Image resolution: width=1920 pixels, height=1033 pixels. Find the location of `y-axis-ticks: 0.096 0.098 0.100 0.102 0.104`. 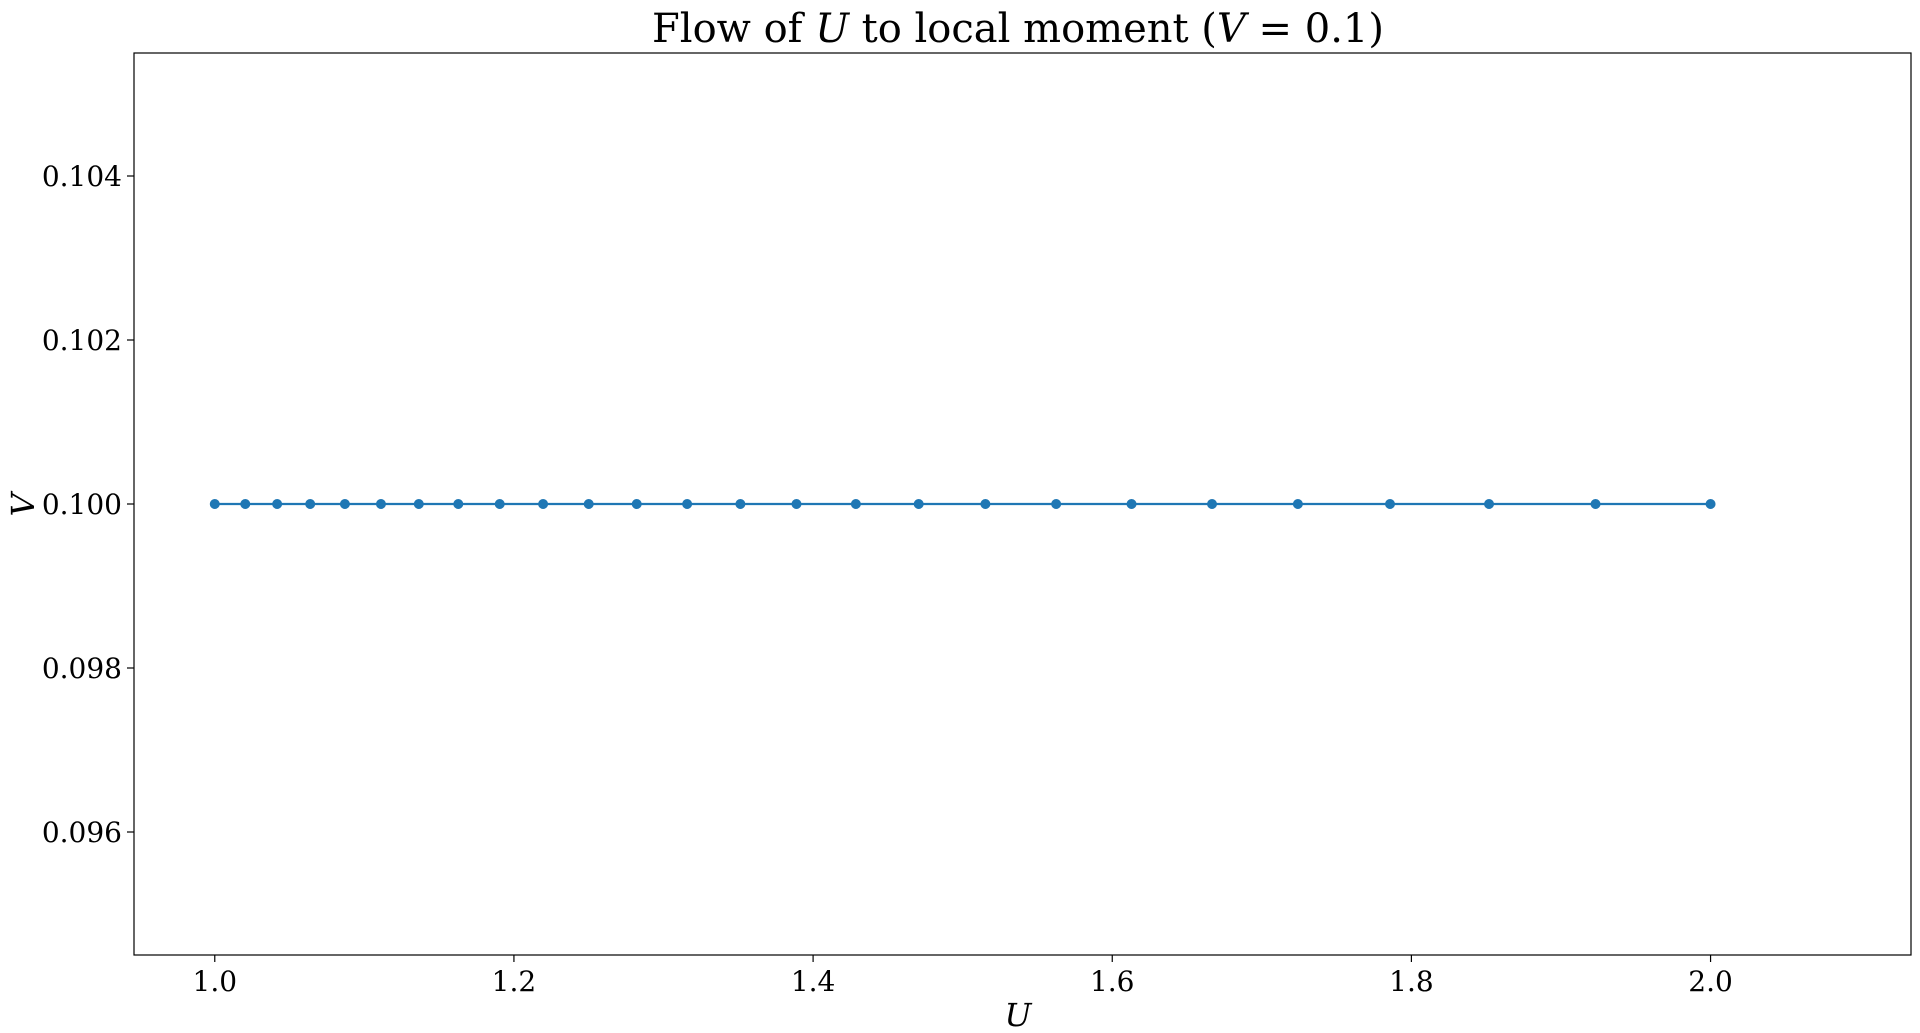

y-axis-ticks: 0.096 0.098 0.100 0.102 0.104 is located at coordinates (88, 504).